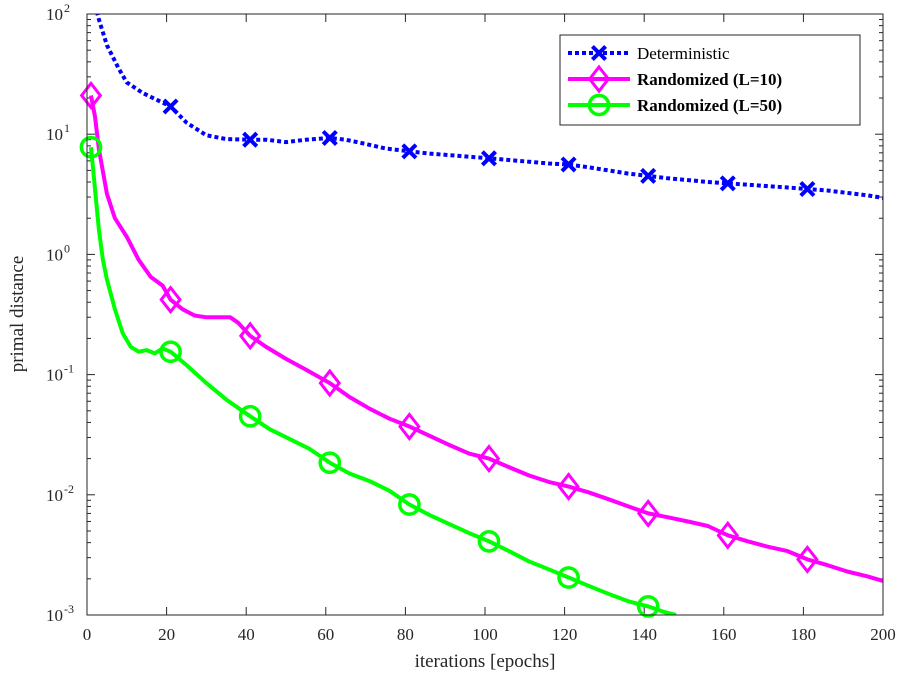  What do you see at coordinates (709, 105) in the screenshot?
I see `legend-label-2: Randomized (L=50)` at bounding box center [709, 105].